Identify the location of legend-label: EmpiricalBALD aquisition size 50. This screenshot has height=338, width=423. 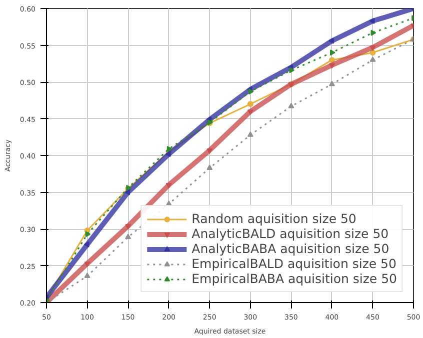
(294, 263).